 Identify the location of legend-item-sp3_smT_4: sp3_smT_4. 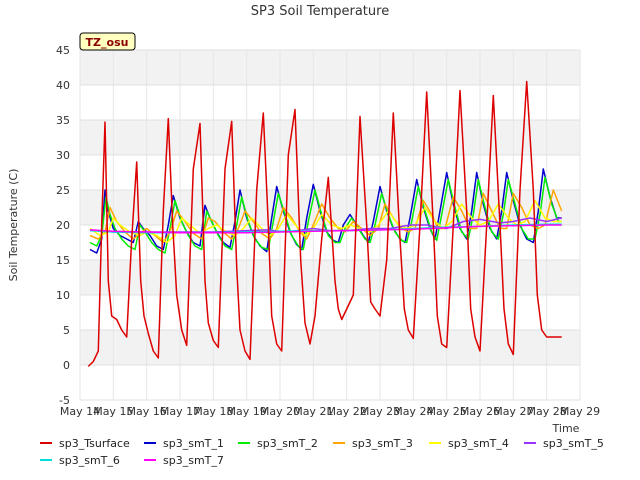
(469, 443).